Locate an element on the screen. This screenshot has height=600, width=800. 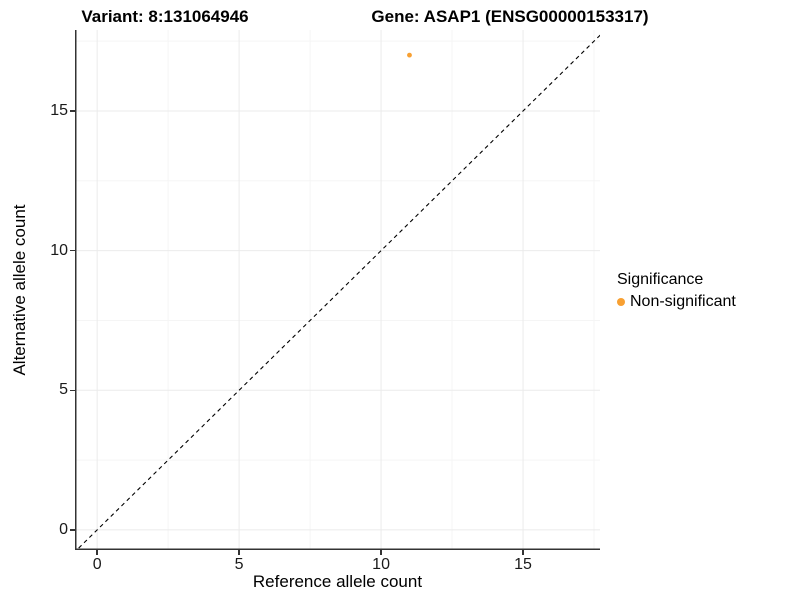
y-axis-label: Alternative allele count is located at coordinates (19, 290).